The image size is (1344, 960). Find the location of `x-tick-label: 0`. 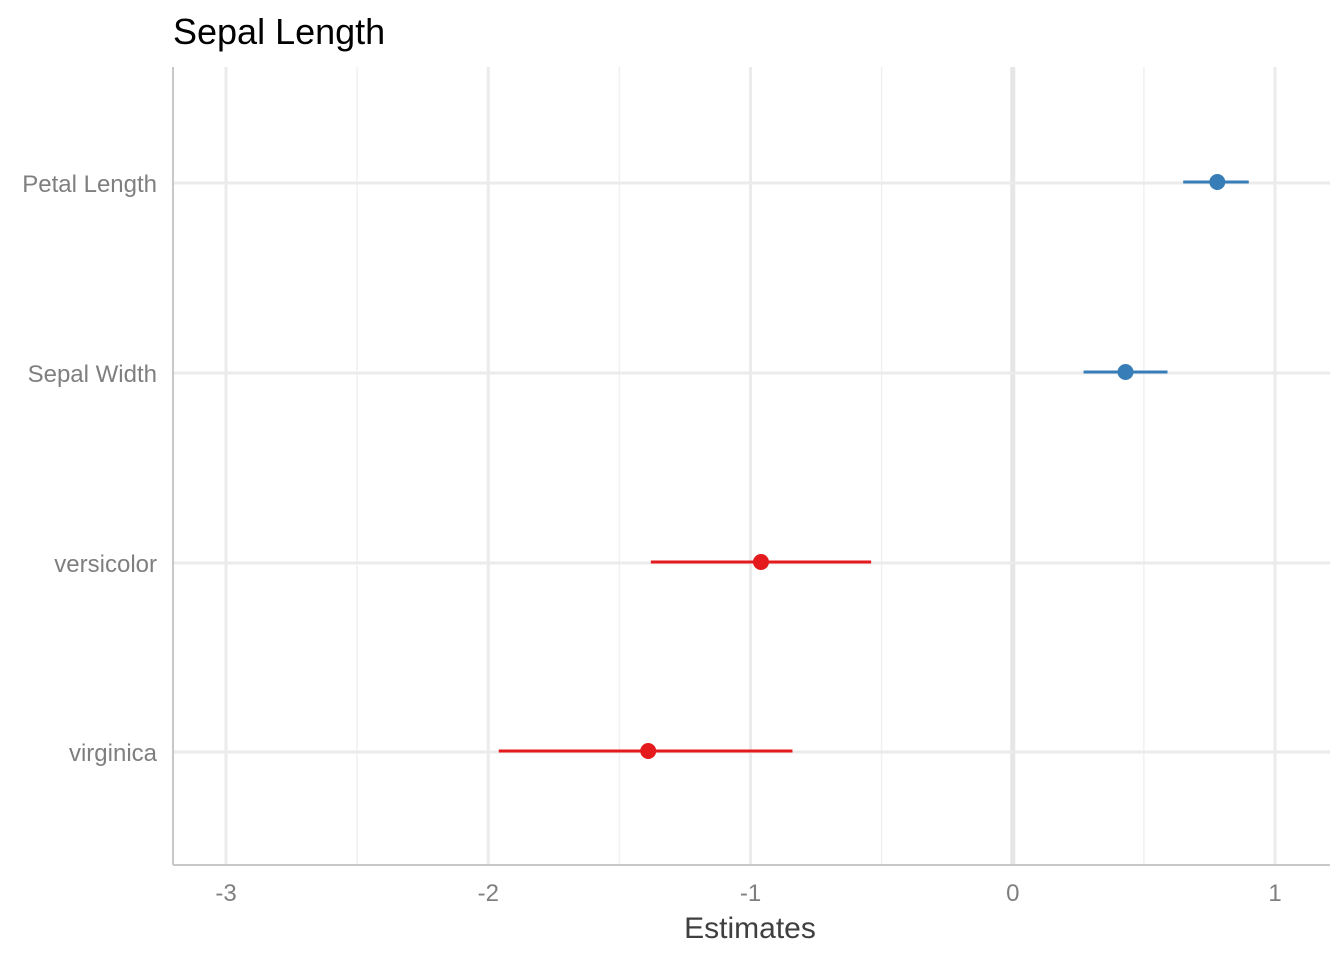

x-tick-label: 0 is located at coordinates (1012, 893).